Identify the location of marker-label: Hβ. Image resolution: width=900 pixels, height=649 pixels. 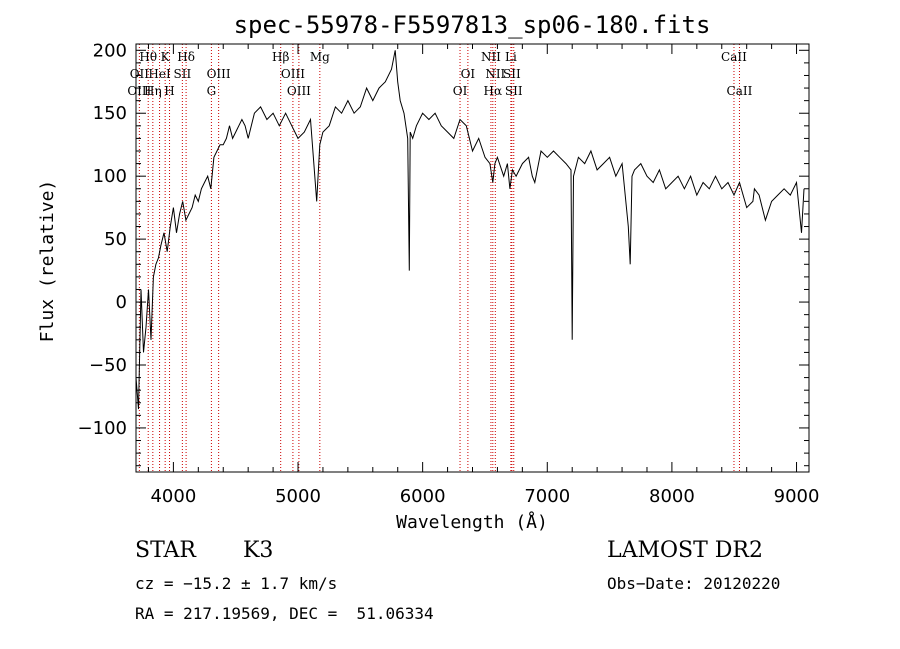
(280, 57).